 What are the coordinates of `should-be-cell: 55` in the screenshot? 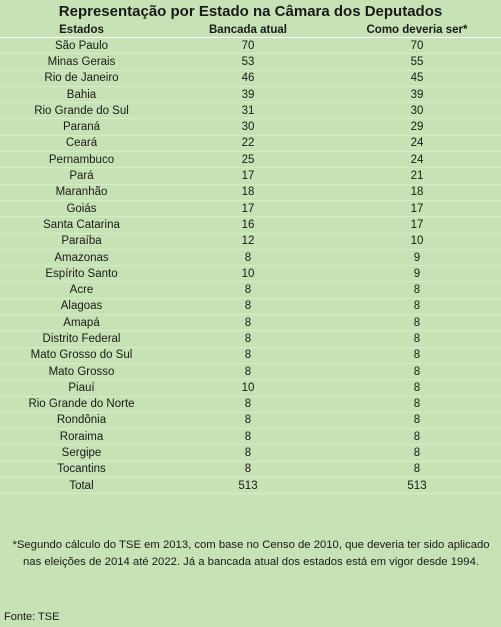 It's located at (417, 61).